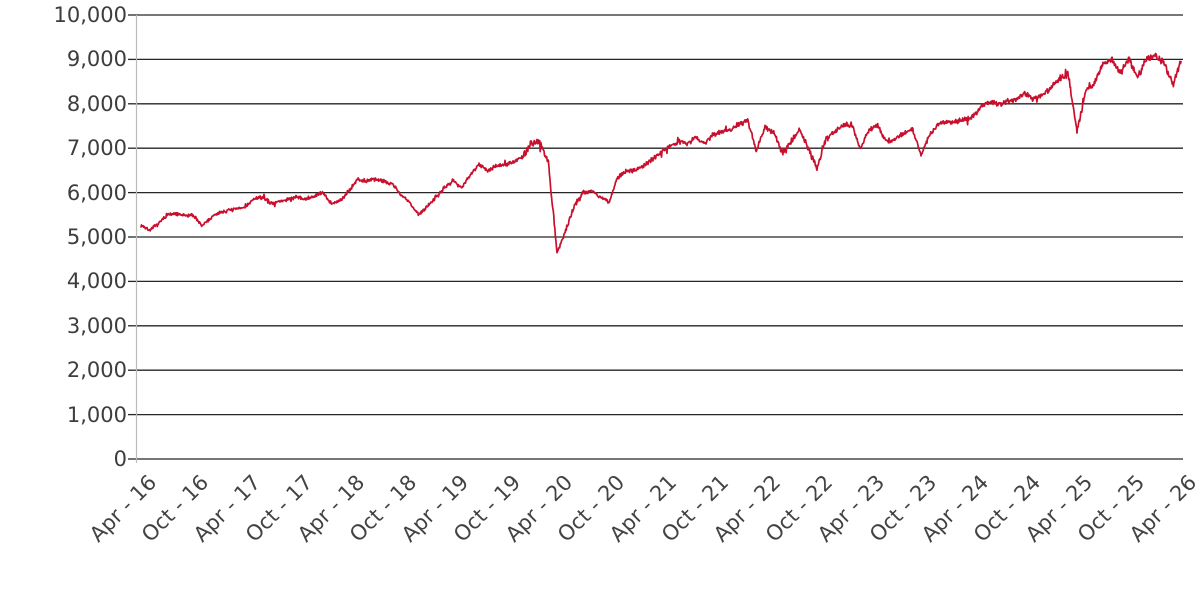 Image resolution: width=1200 pixels, height=600 pixels. I want to click on y-tick-label: 2,000, so click(96, 370).